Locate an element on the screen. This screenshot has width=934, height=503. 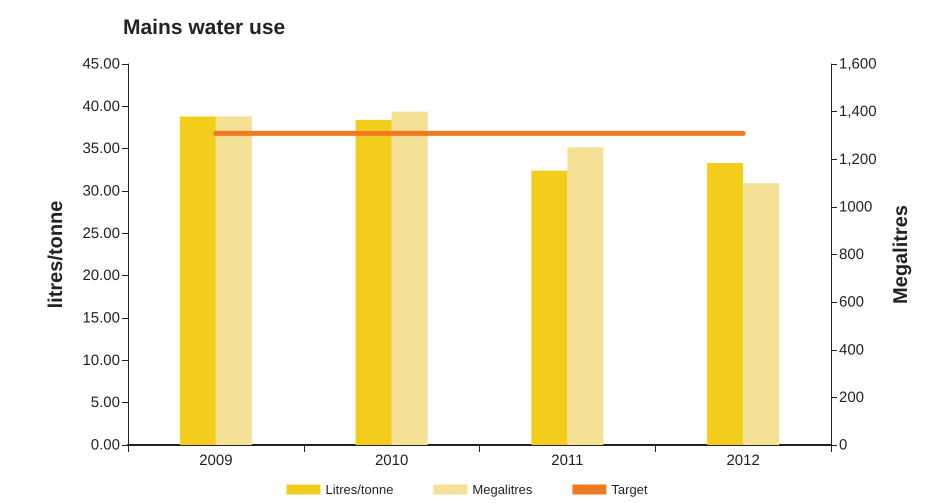
y2-tick-label: 400 is located at coordinates (851, 349).